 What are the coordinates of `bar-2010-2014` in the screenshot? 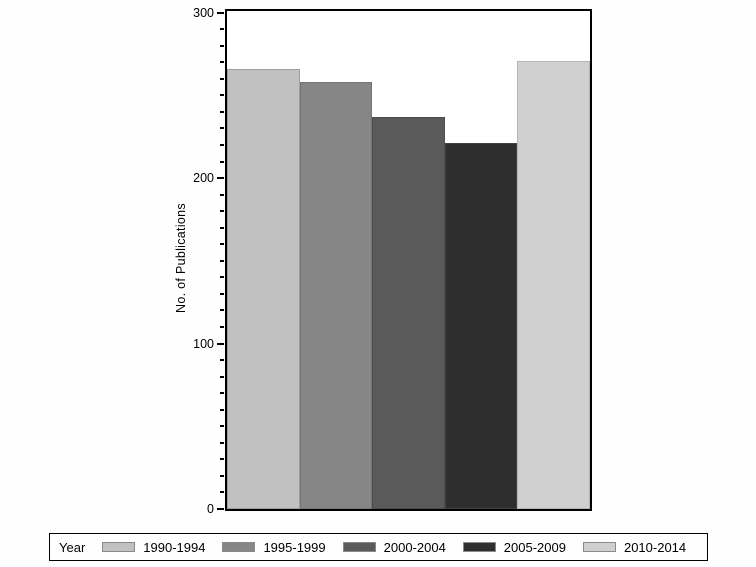 It's located at (553, 284).